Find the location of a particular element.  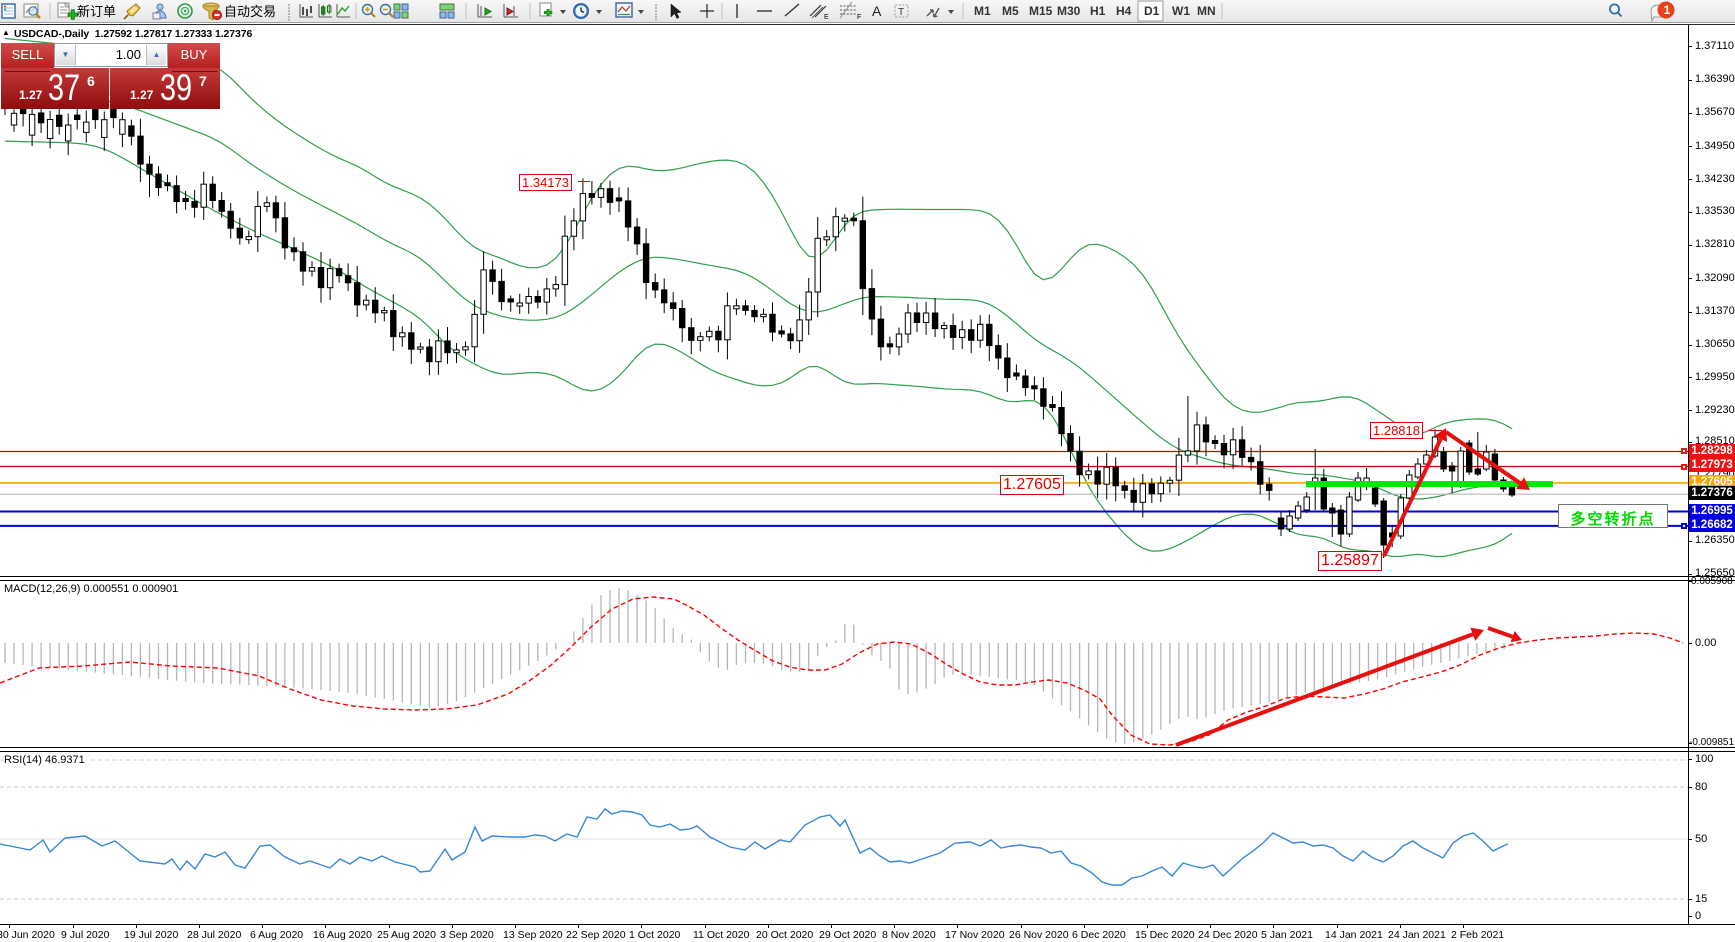

svg-text: A is located at coordinates (877, 11).